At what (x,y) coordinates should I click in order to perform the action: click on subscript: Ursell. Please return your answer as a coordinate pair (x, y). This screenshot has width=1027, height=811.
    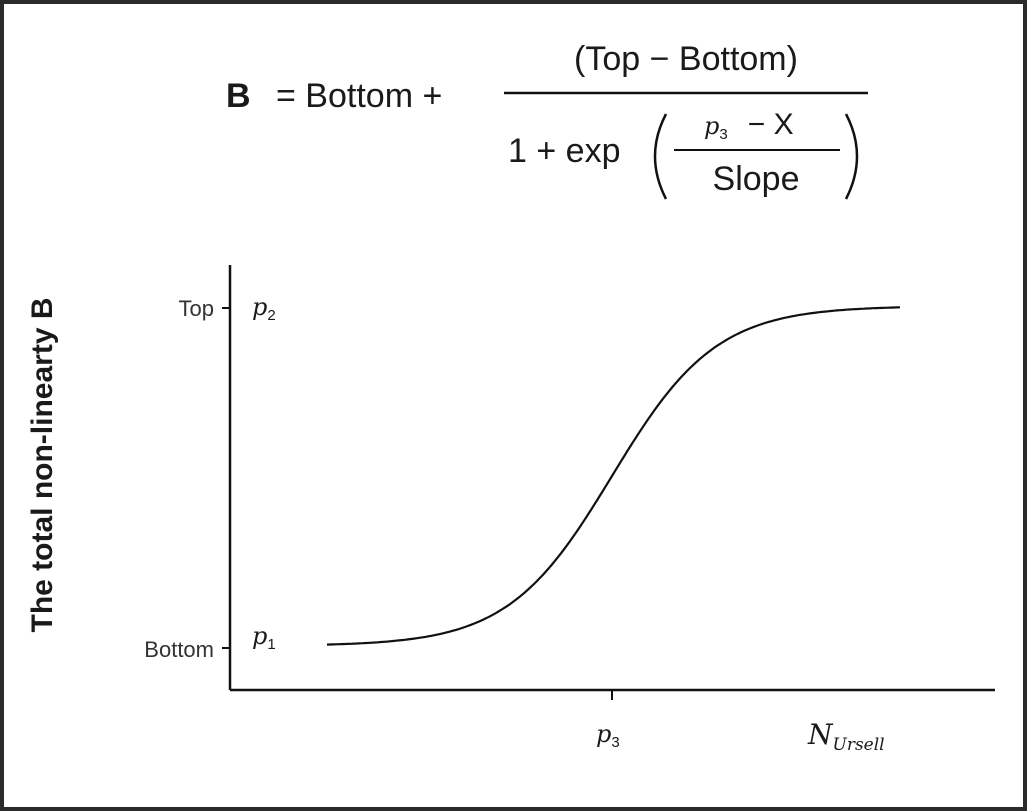
    Looking at the image, I should click on (859, 745).